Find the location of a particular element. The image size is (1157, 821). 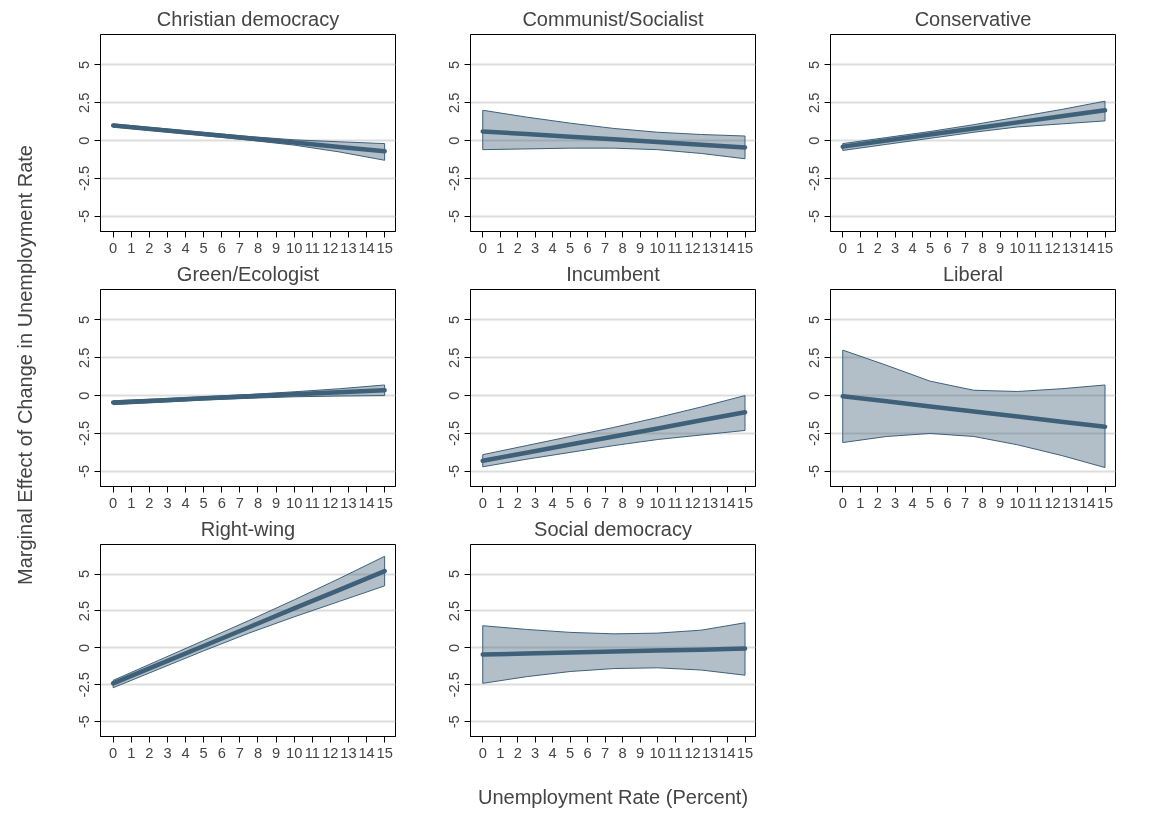

chart-title: Christian democracy is located at coordinates (248, 18).